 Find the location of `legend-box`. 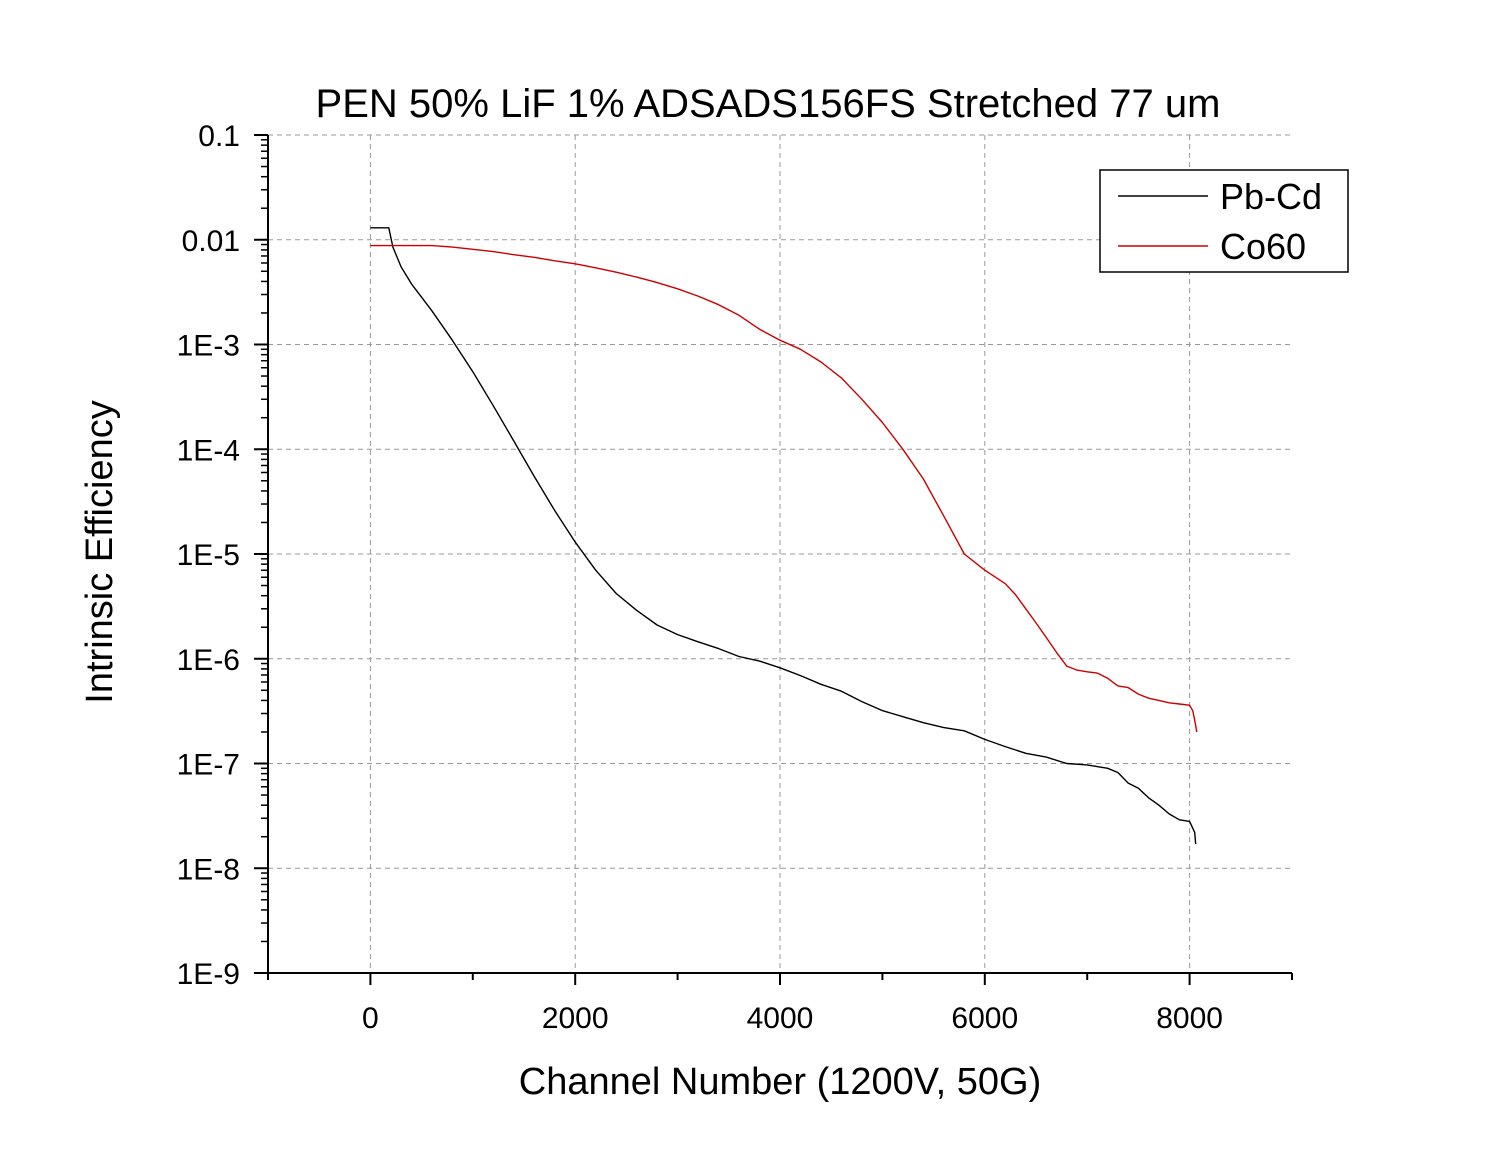

legend-box is located at coordinates (1224, 221).